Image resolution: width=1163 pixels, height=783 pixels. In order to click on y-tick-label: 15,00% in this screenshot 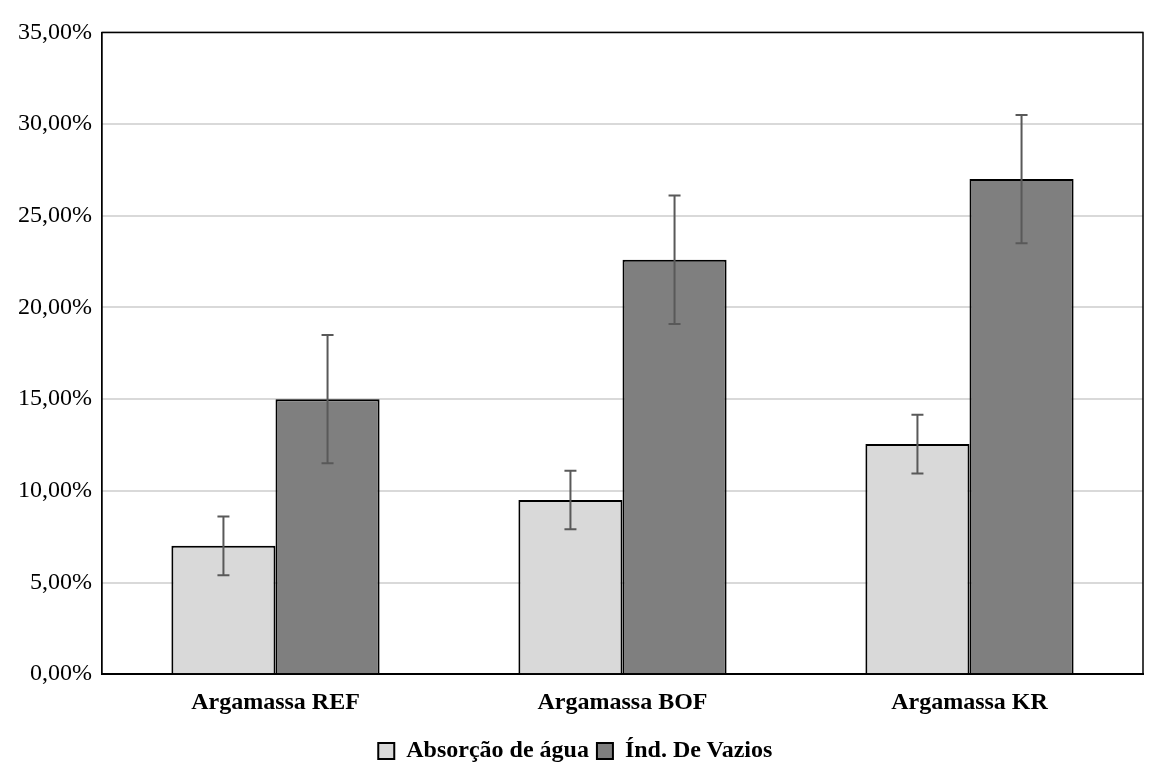, I will do `click(54, 397)`.